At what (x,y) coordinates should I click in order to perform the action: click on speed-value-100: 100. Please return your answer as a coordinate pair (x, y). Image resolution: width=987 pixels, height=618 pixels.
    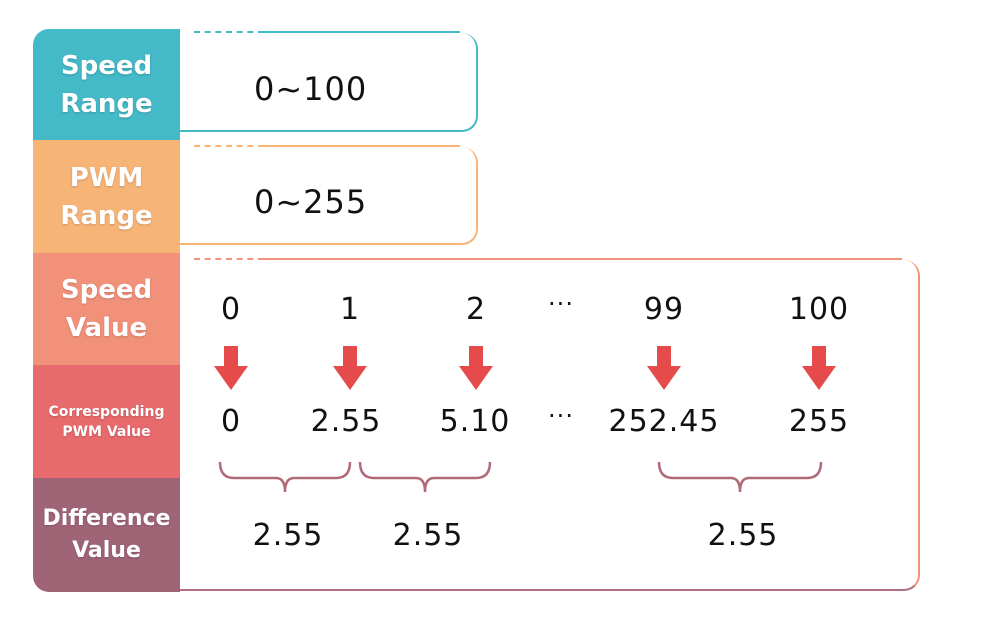
    Looking at the image, I should click on (819, 309).